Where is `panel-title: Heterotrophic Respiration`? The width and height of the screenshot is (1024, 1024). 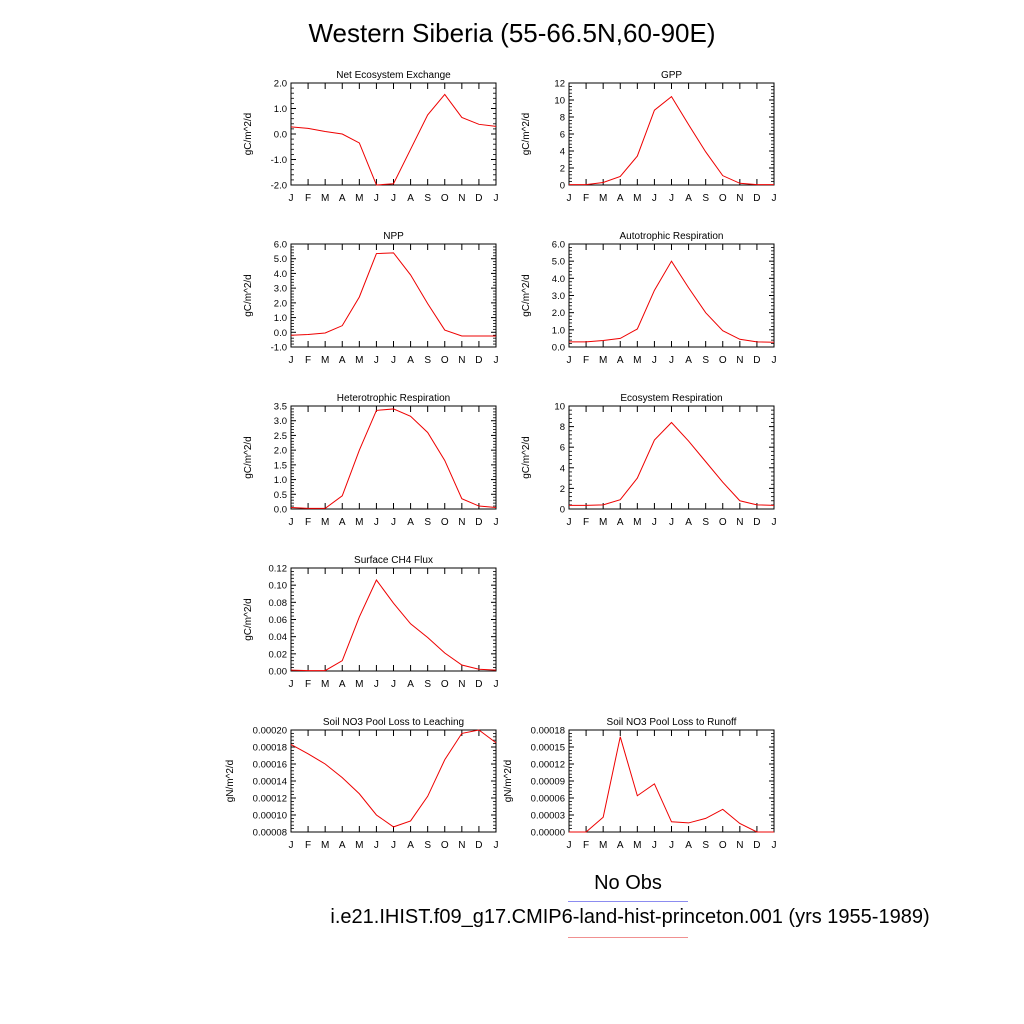
panel-title: Heterotrophic Respiration is located at coordinates (393, 398).